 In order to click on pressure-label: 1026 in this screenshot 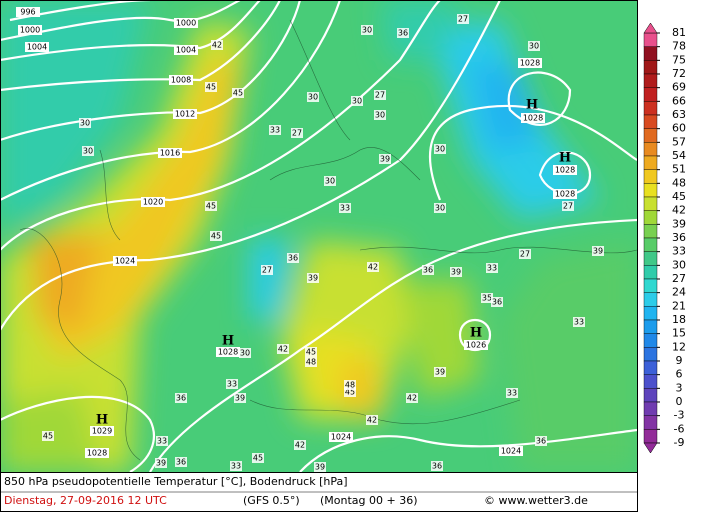, I will do `click(476, 345)`.